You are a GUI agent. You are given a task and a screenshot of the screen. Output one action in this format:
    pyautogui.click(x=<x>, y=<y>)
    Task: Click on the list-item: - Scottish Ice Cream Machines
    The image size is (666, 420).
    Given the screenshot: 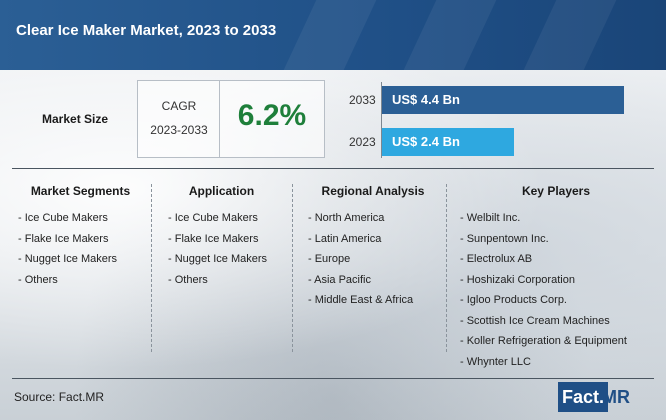 What is the action you would take?
    pyautogui.click(x=535, y=320)
    